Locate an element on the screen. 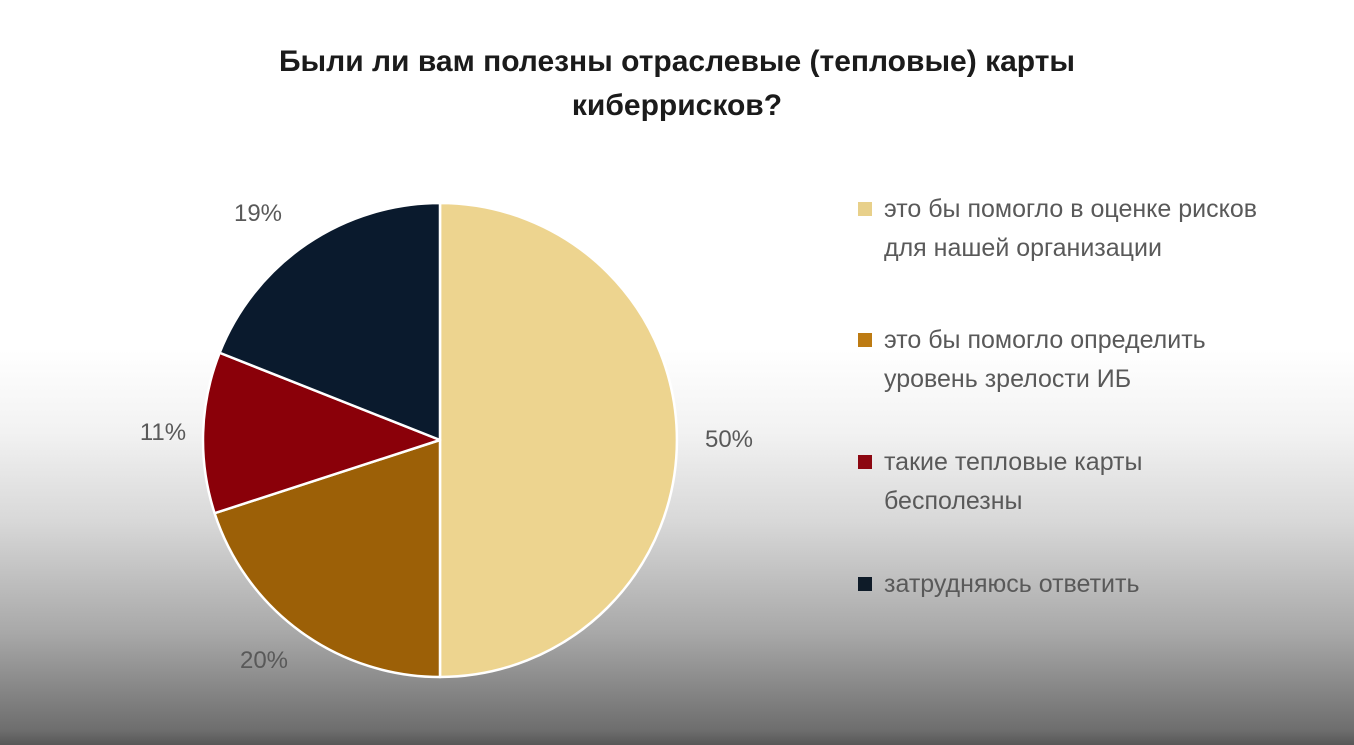  data-label-20: 20% is located at coordinates (264, 660).